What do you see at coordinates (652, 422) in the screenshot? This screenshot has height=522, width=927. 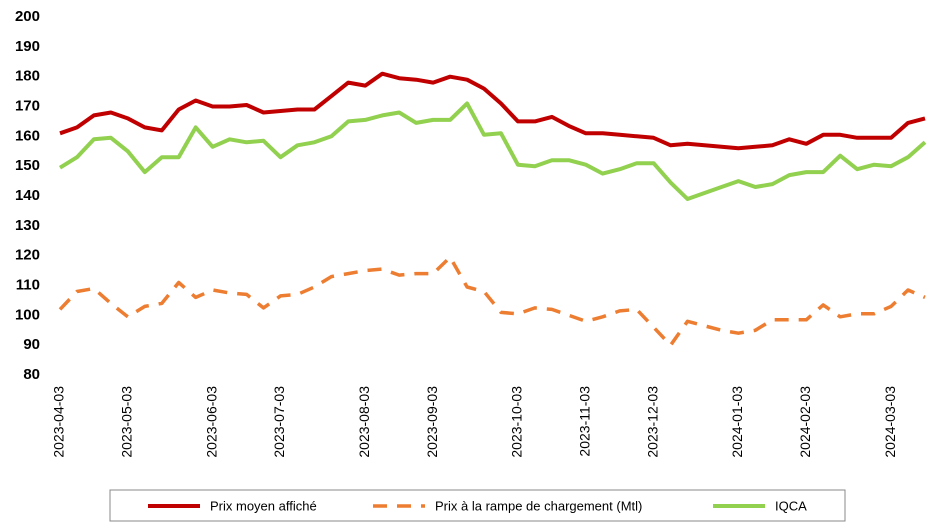 I see `x-tick-label: 2023-12-03` at bounding box center [652, 422].